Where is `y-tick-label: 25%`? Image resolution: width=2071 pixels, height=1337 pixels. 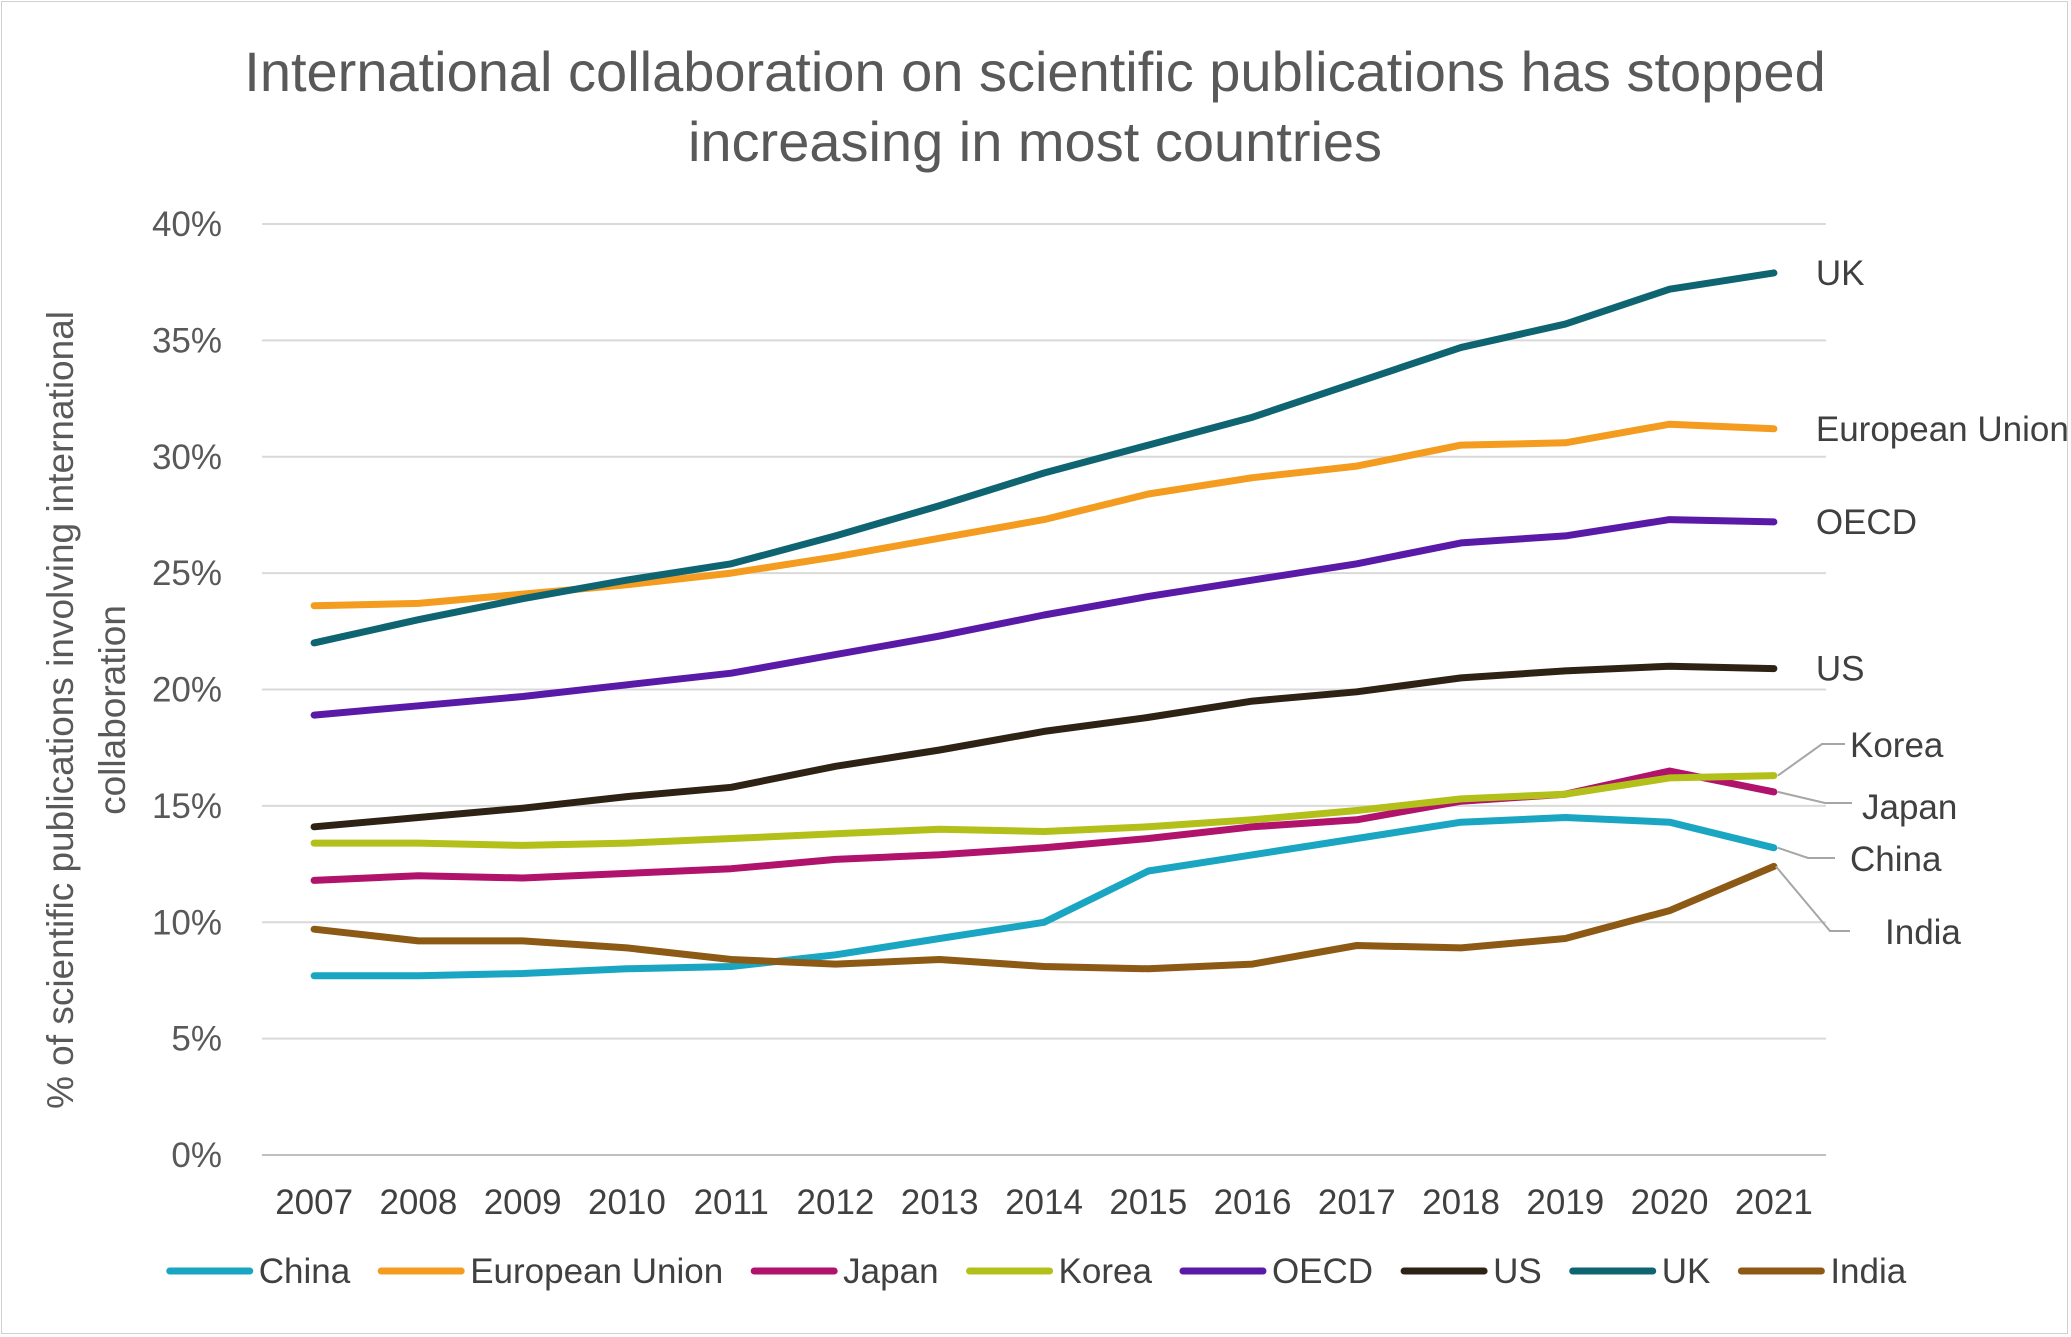
y-tick-label: 25% is located at coordinates (187, 573).